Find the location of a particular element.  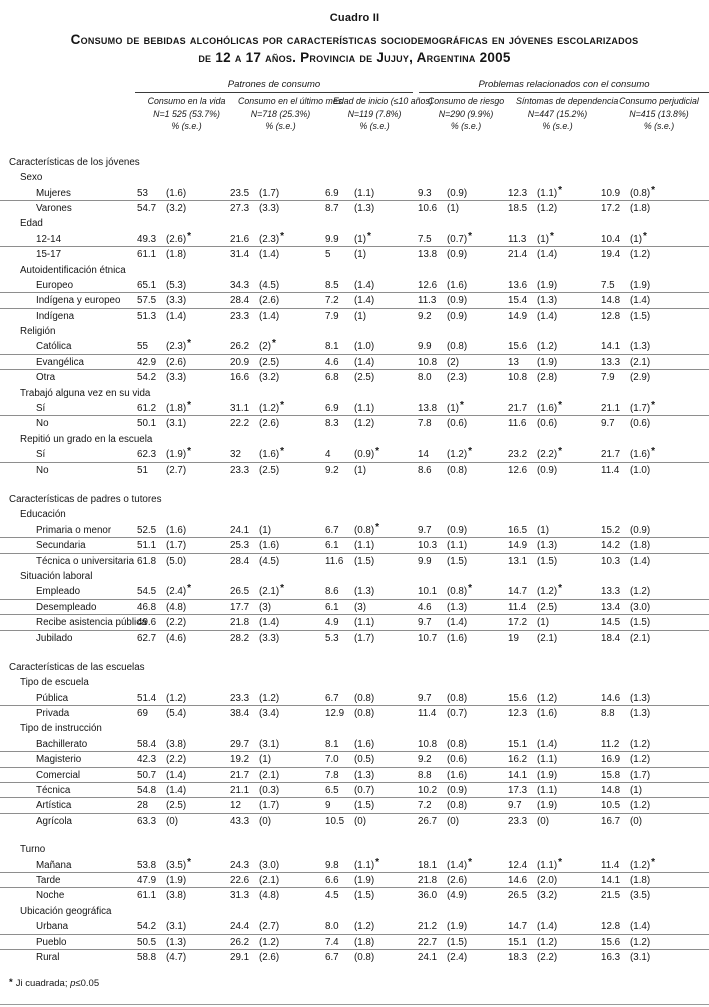

data-cell: 54.7 (3.2) is located at coordinates (181, 208).